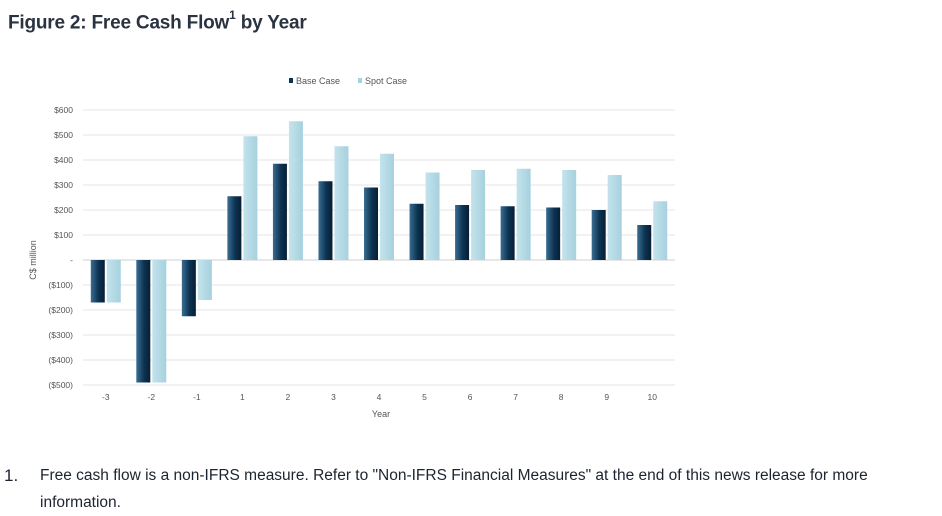 The image size is (942, 516). I want to click on figure-title: Figure 2: Free Cash Flow1 by Year, so click(157, 21).